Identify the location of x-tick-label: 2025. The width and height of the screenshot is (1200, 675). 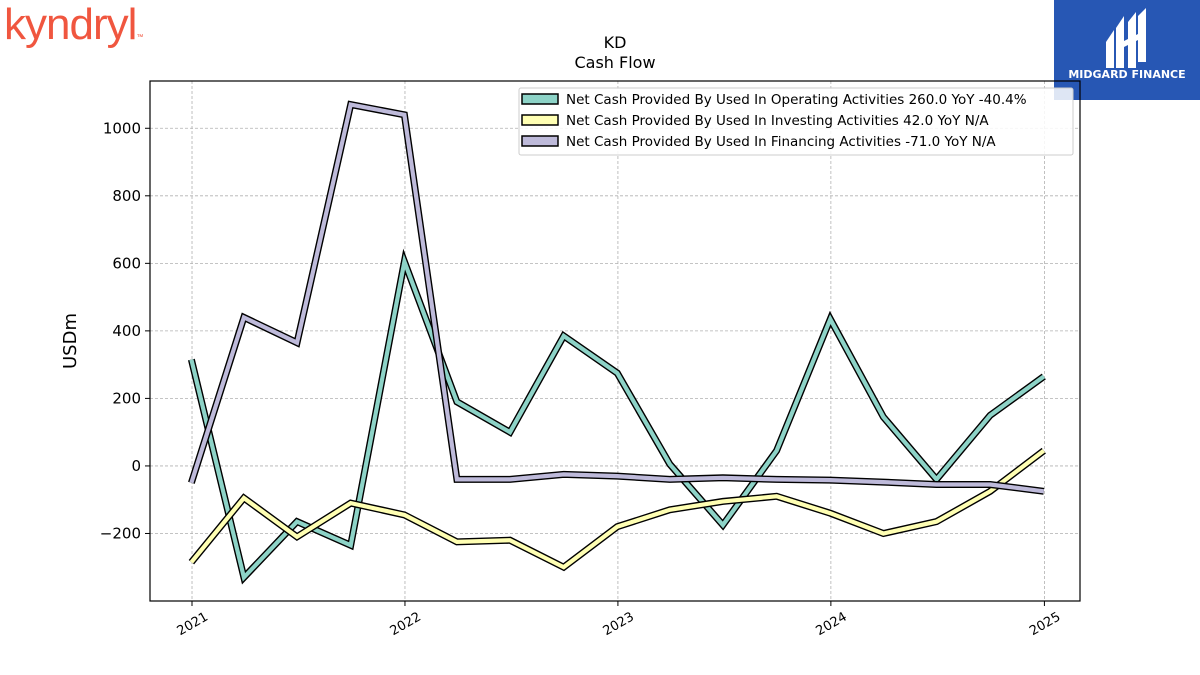
(1045, 625).